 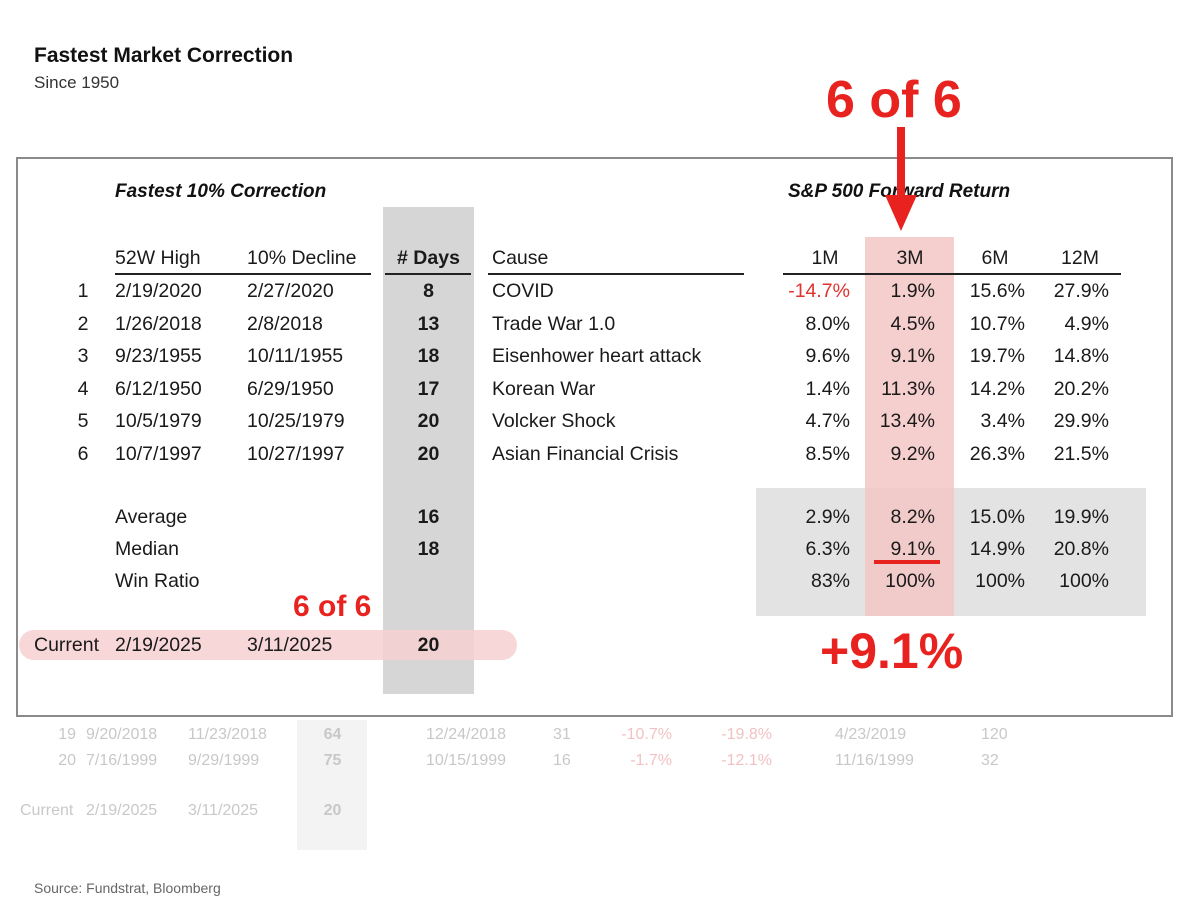 What do you see at coordinates (466, 734) in the screenshot?
I see `ghost-date2: 12/24/2018` at bounding box center [466, 734].